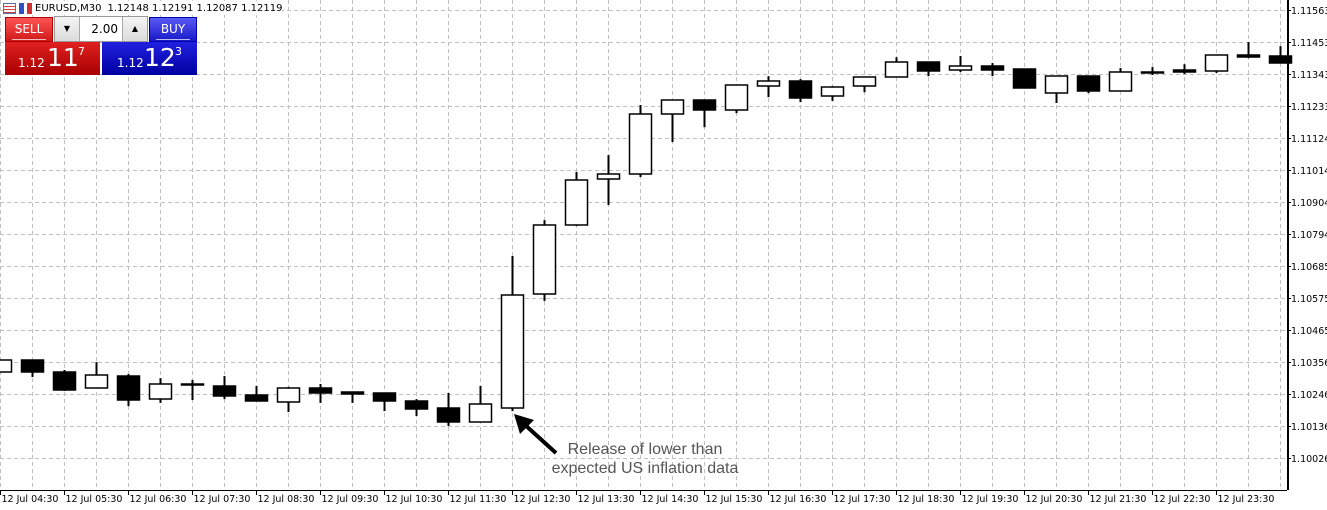 The image size is (1327, 510). Describe the element at coordinates (195, 8) in the screenshot. I see `ohlc-label: 1.12148 1.12191 1.12087 1.12119` at that location.